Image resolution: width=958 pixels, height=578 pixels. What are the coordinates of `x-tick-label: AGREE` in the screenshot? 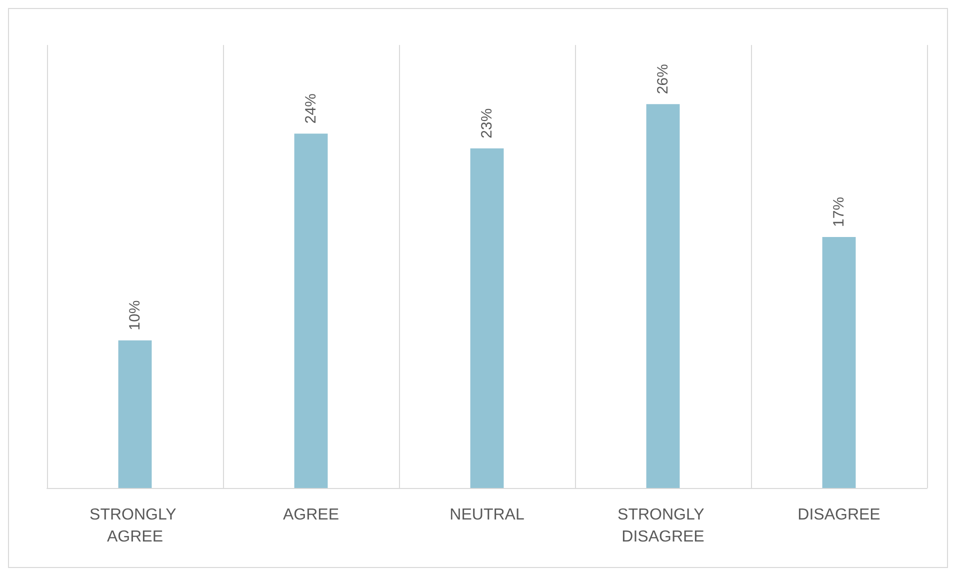 It's located at (311, 515).